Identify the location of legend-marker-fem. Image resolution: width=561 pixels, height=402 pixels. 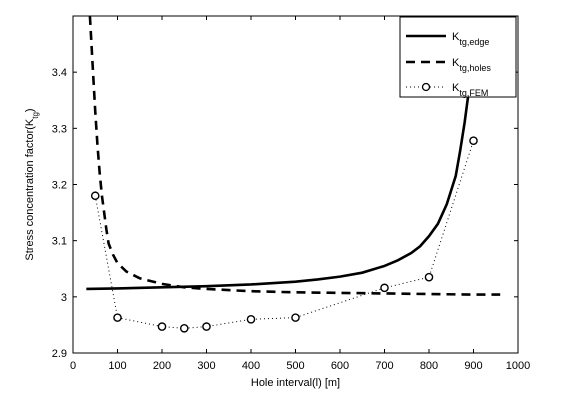
(426, 87).